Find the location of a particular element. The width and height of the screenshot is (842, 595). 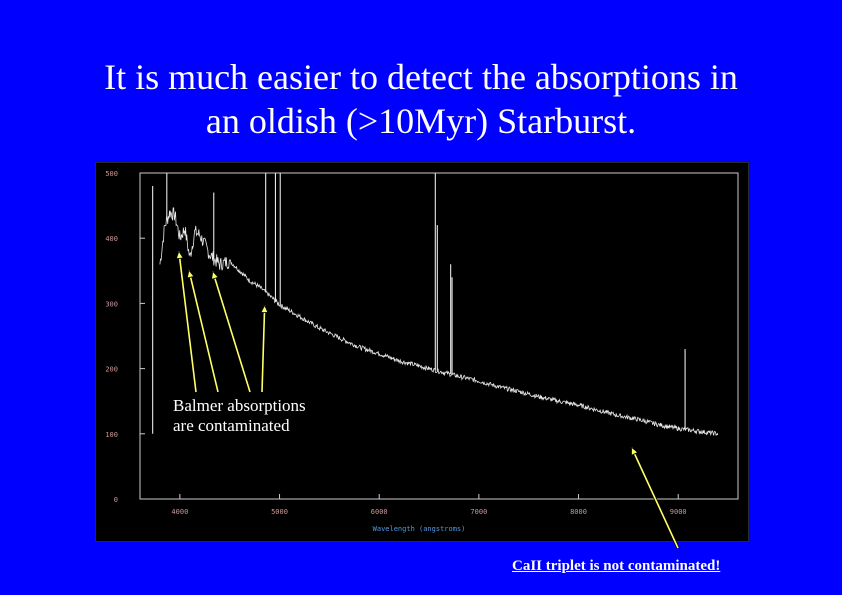

y-tick-label: 0 is located at coordinates (116, 500).